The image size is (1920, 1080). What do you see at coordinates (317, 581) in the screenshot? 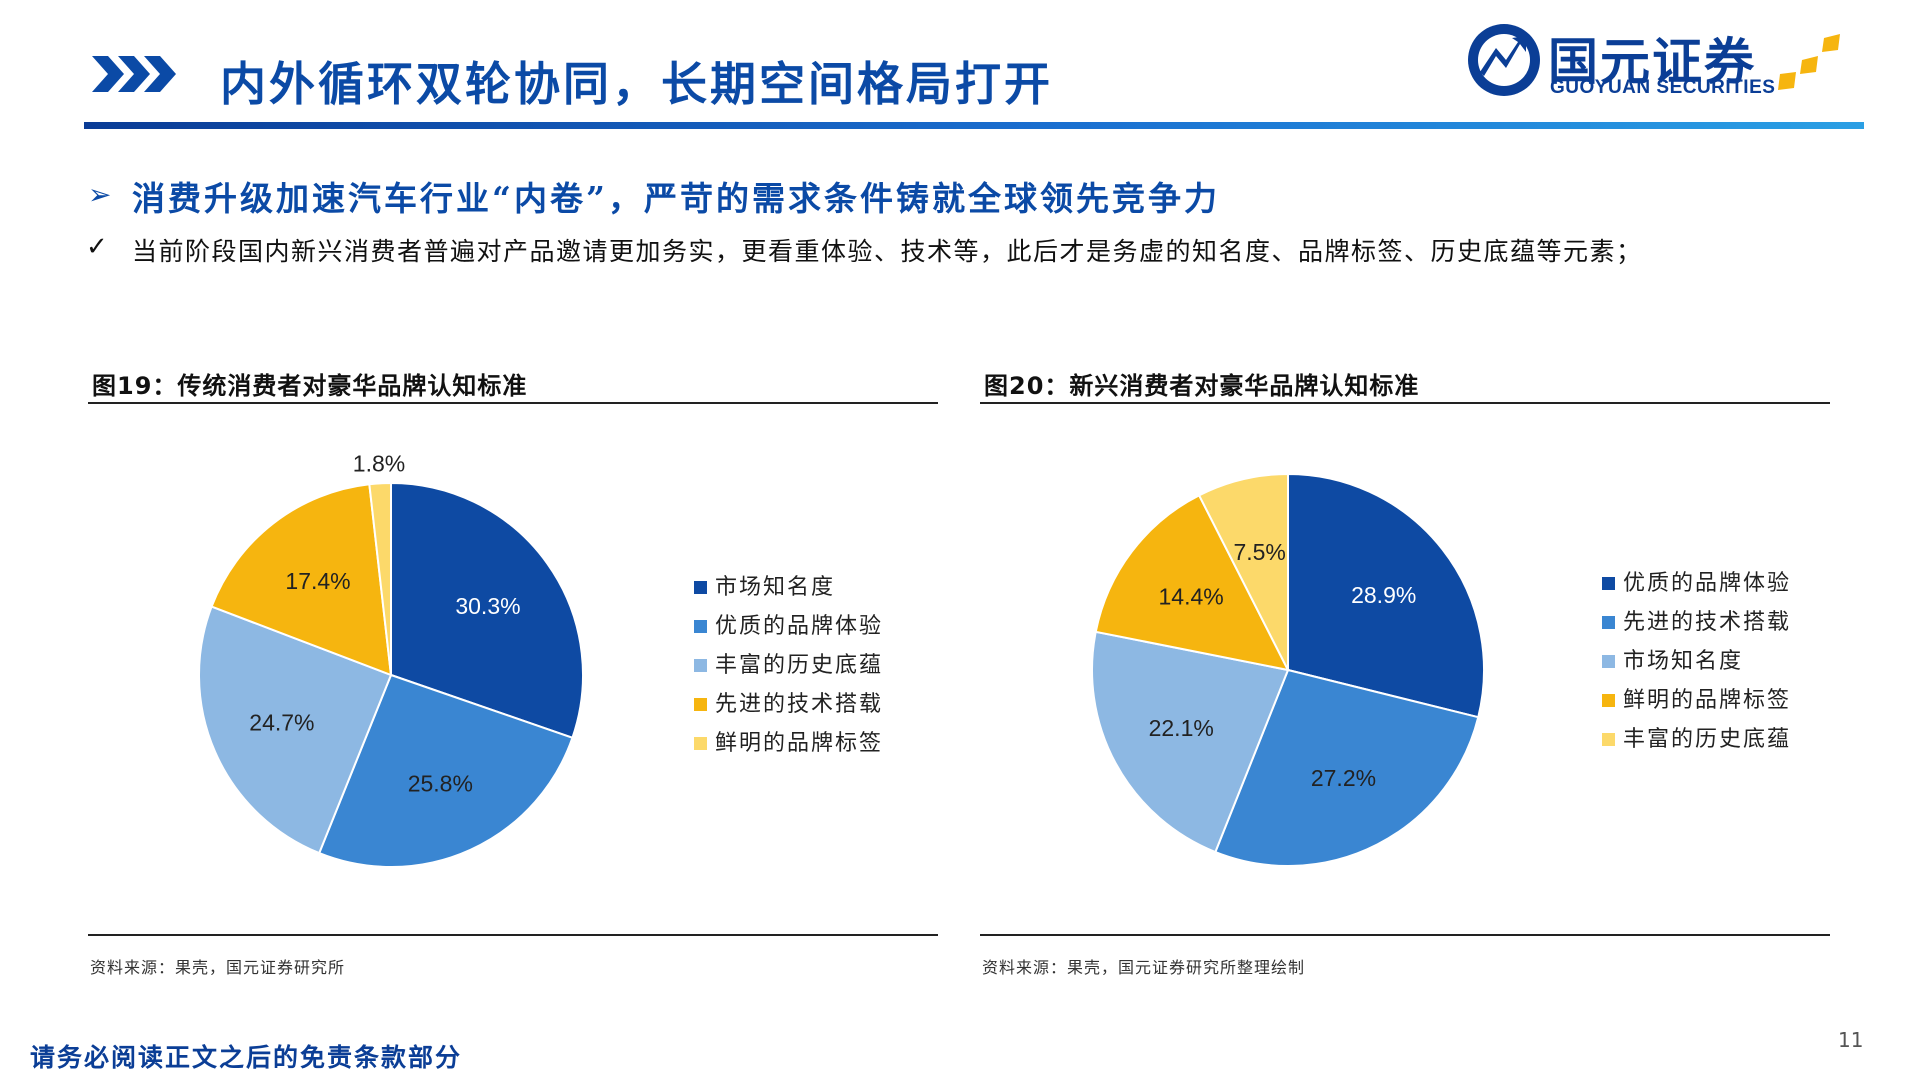
I see `pie-data-label: 17.4%` at bounding box center [317, 581].